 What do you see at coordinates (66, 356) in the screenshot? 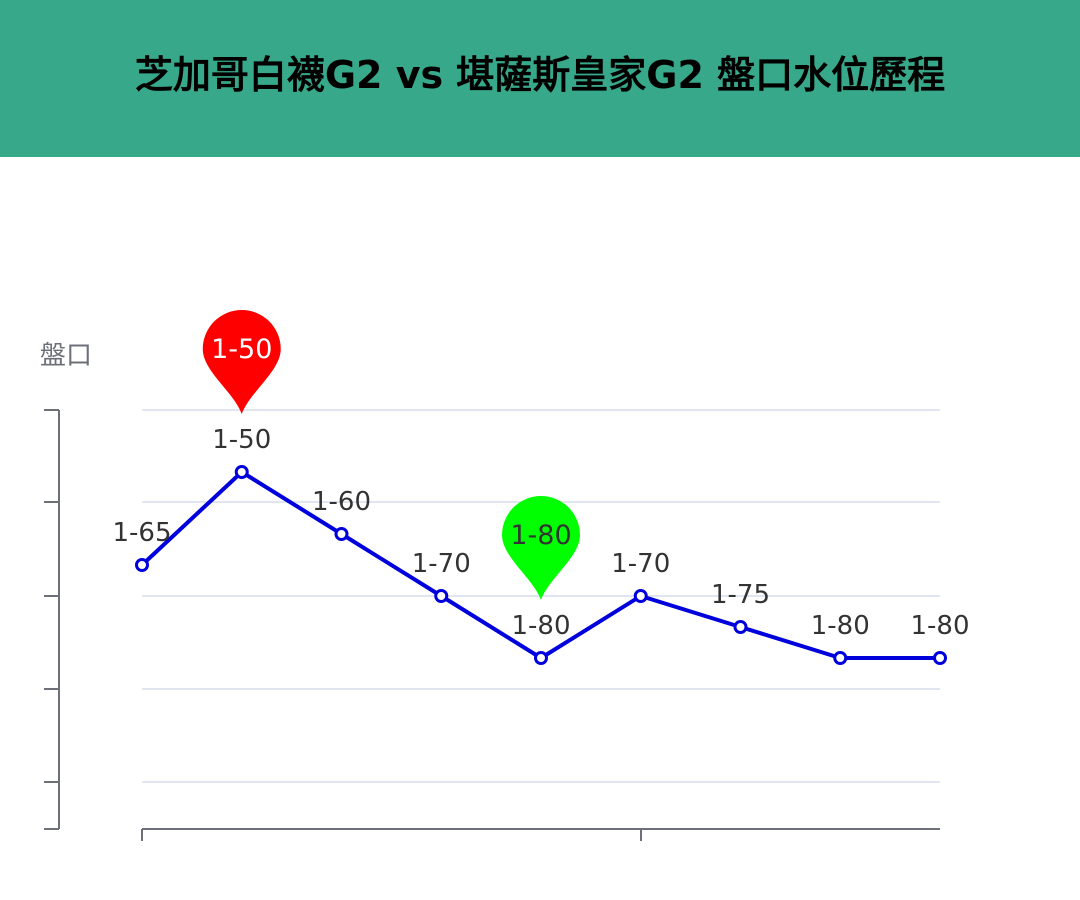
I see `y-axis-label: 盤口` at bounding box center [66, 356].